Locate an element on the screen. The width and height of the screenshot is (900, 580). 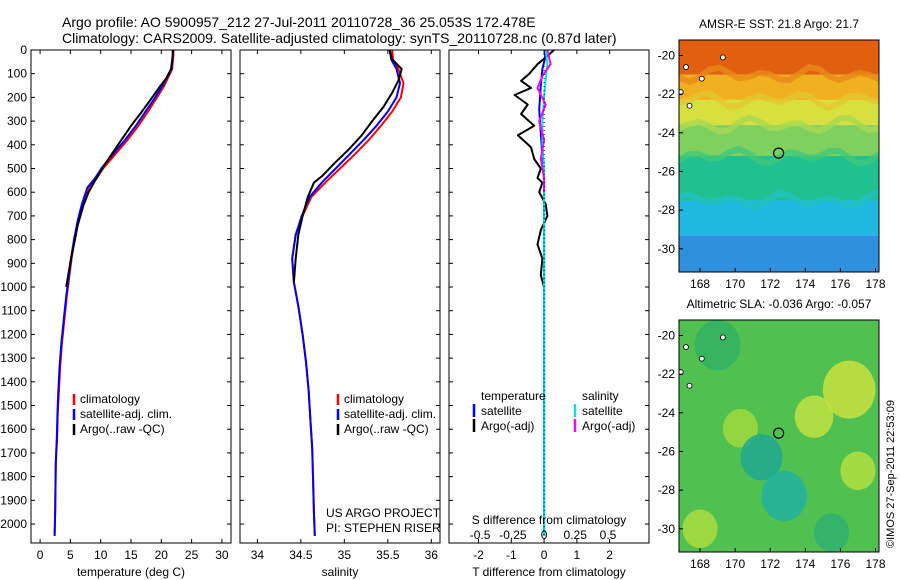
temperature-profile-series is located at coordinates (114, 293).